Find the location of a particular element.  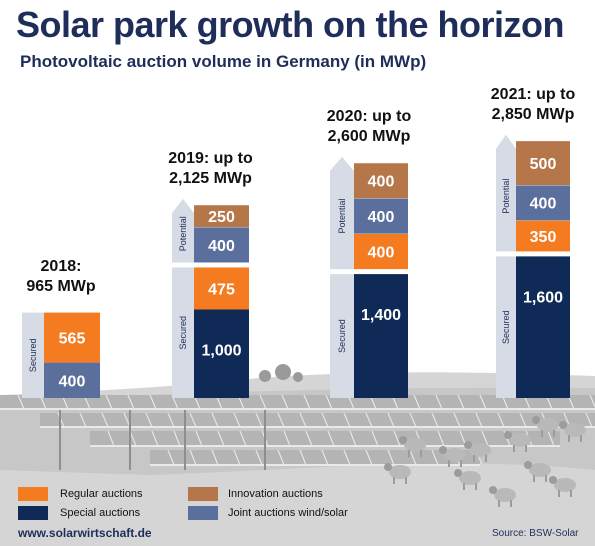

bar-total-label-2021: 2021: up to 2,850 MWp is located at coordinates (533, 104).